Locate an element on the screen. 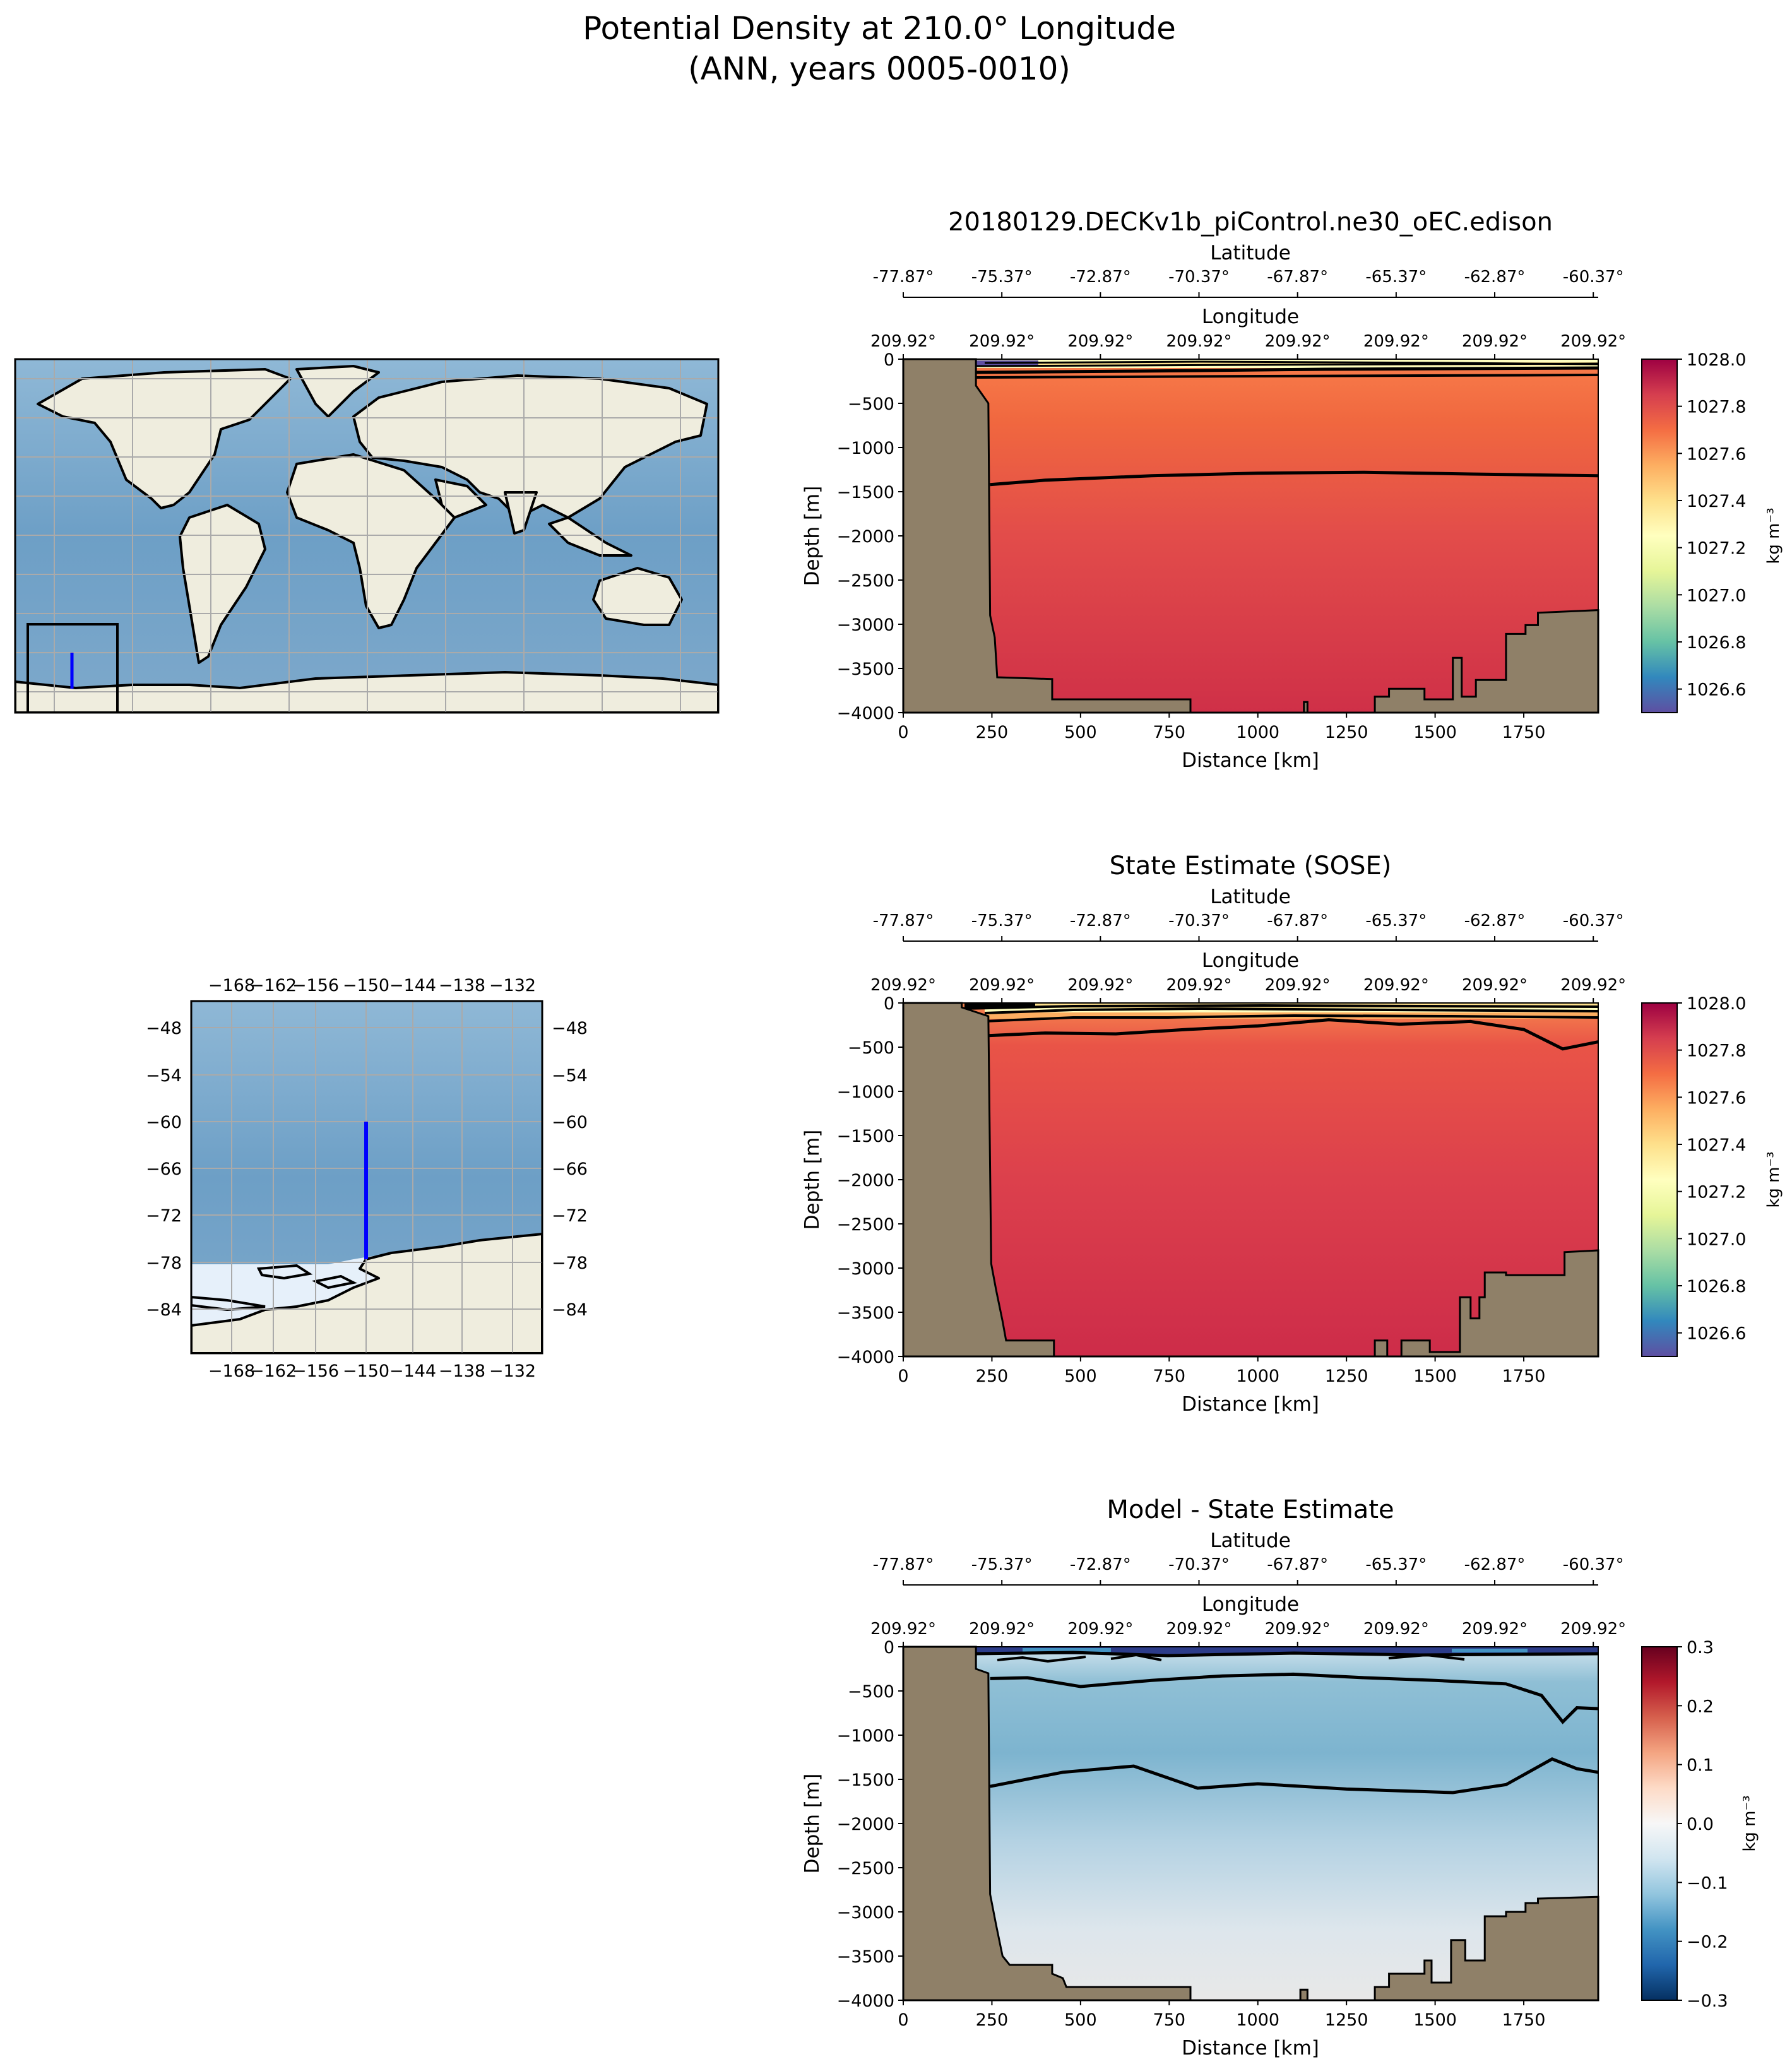 The width and height of the screenshot is (1792, 2064). diff-x-tick-label: 1500 is located at coordinates (1435, 2020).